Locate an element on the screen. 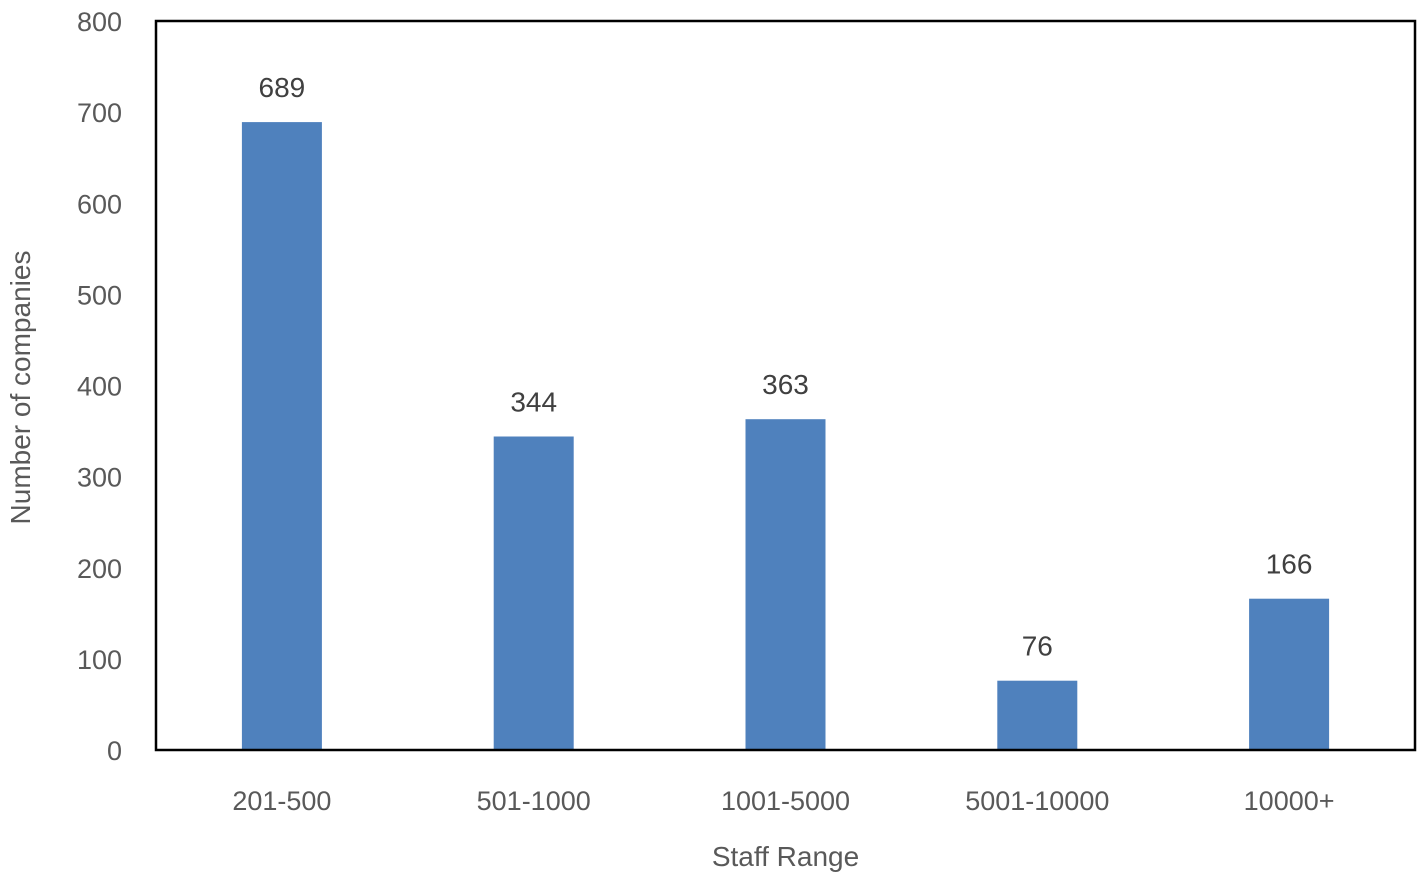  x-tick-label: 5001-10000 is located at coordinates (1037, 801).